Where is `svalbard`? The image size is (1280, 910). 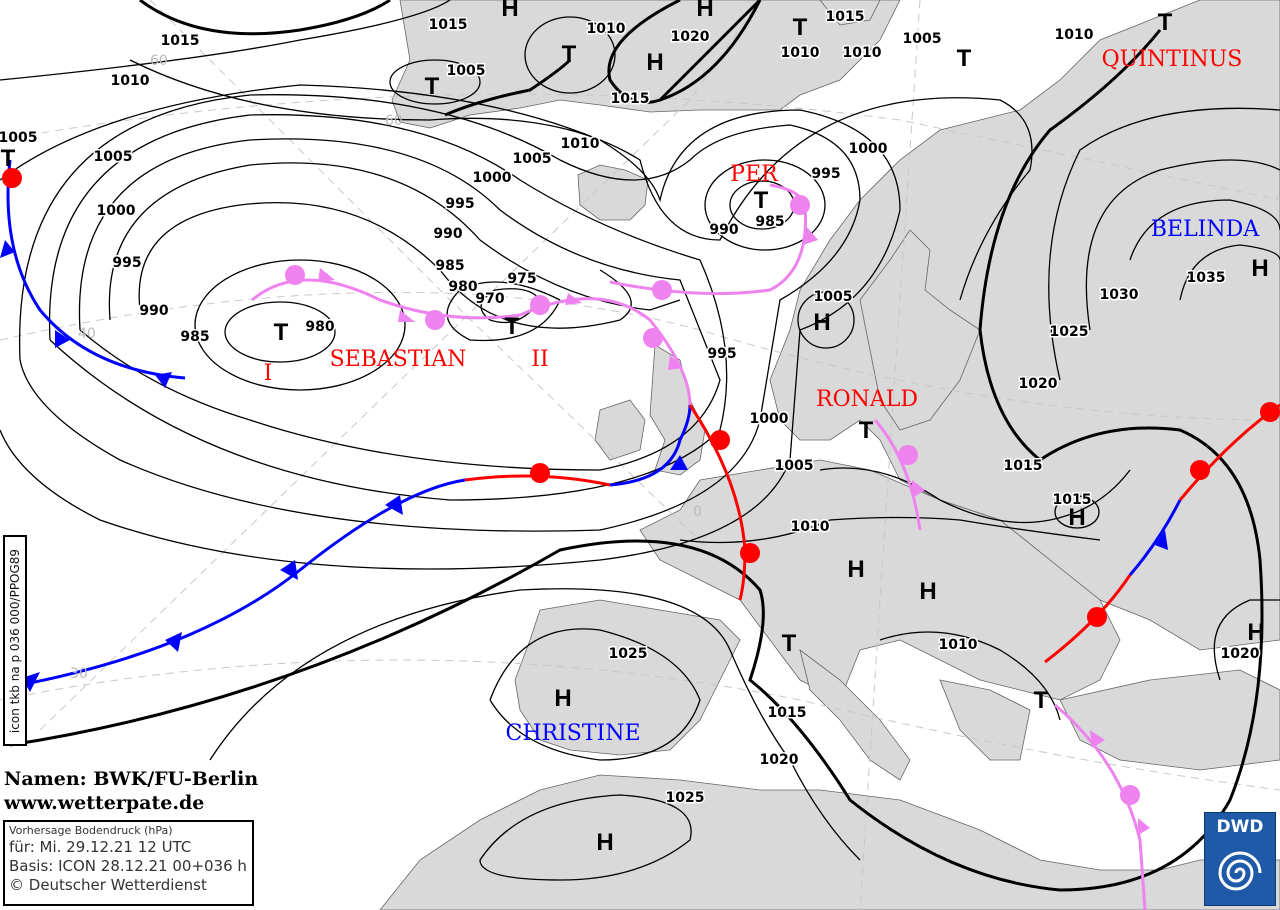
svalbard is located at coordinates (850, 13).